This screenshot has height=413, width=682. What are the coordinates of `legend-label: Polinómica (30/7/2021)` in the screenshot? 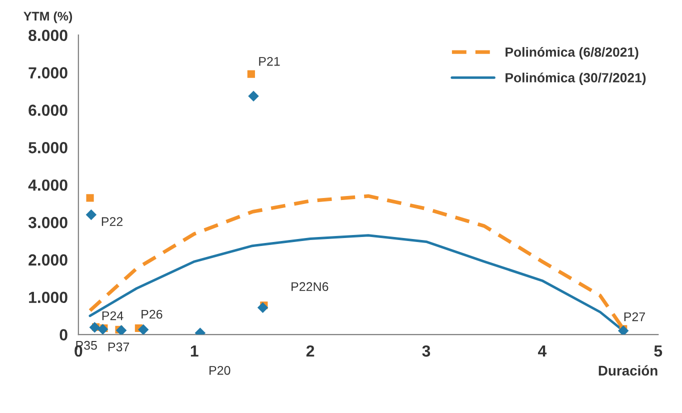 It's located at (576, 79).